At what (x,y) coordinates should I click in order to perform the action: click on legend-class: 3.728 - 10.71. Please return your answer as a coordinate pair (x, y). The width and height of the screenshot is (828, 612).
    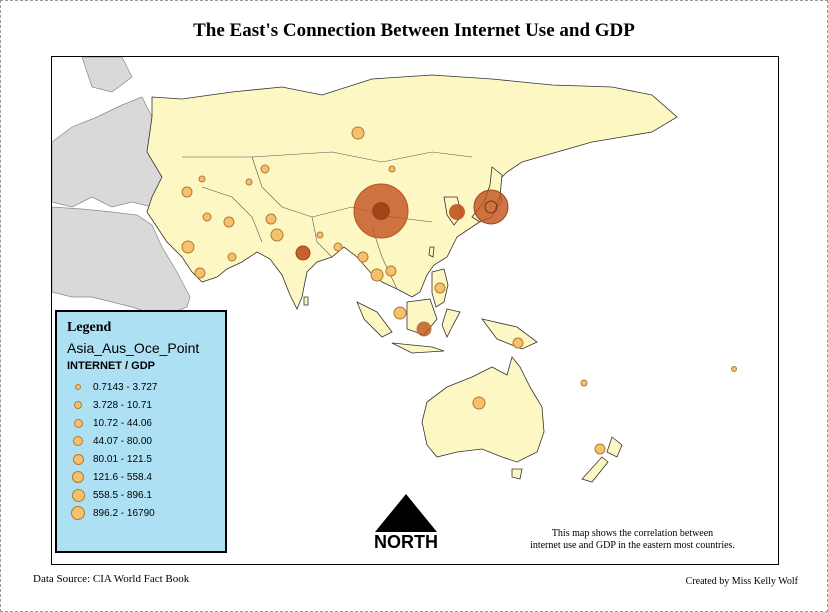
    Looking at the image, I should click on (141, 405).